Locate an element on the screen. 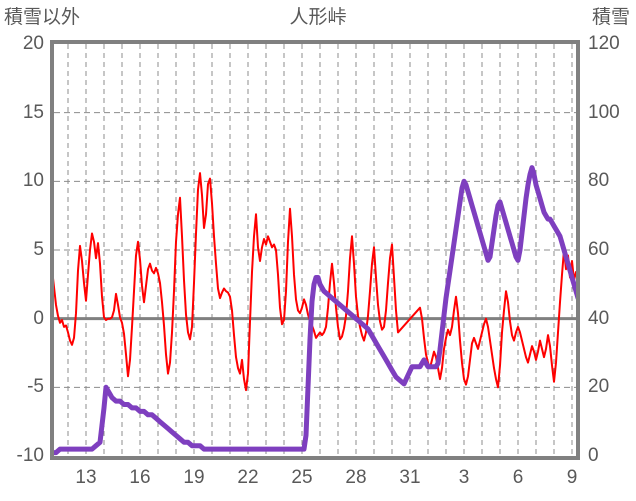 This screenshot has width=636, height=501. y-axis-left-tick: 15 is located at coordinates (33, 112).